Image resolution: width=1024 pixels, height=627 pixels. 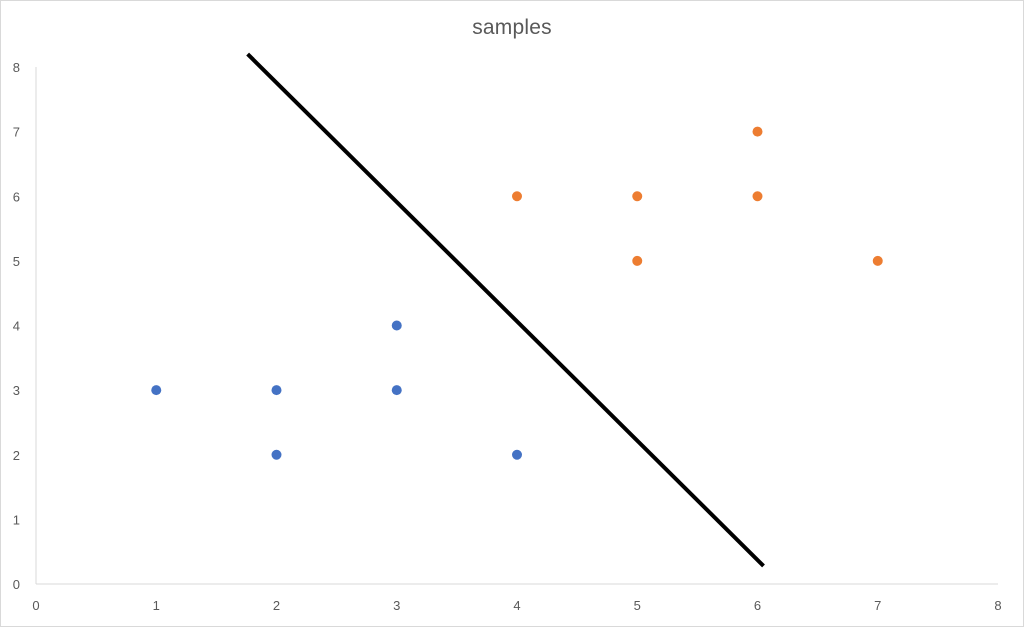 What do you see at coordinates (757, 605) in the screenshot?
I see `x-tick-label: 6` at bounding box center [757, 605].